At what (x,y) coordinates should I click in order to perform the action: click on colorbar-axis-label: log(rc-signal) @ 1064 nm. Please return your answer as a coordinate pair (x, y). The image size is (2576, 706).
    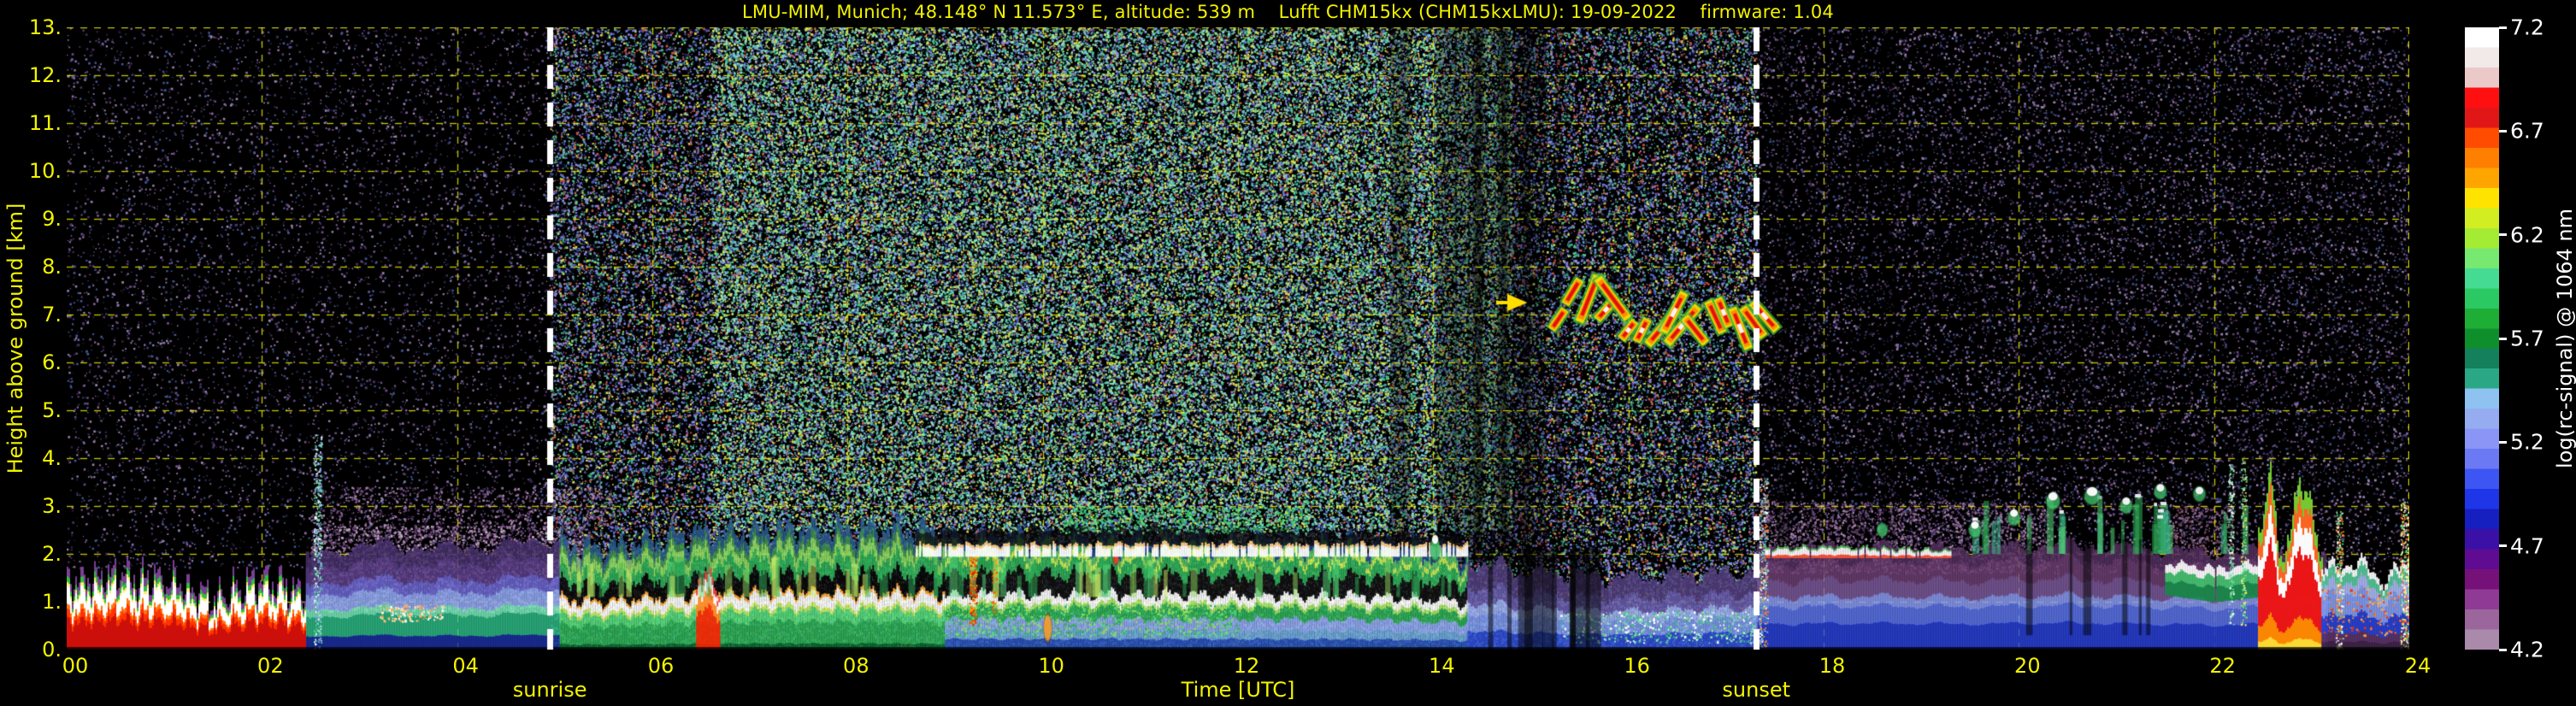
    Looking at the image, I should click on (2564, 338).